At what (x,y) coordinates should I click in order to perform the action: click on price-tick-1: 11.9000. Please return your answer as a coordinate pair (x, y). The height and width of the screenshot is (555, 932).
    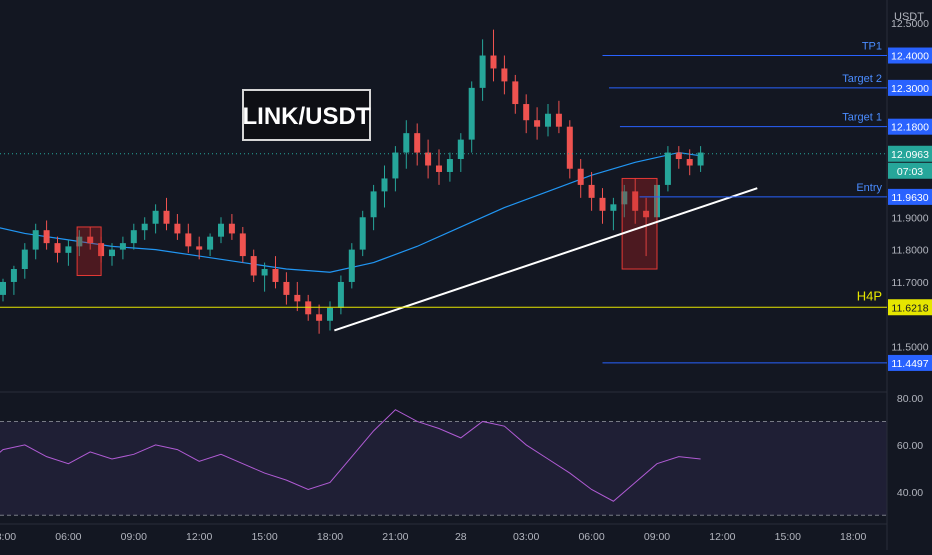
    Looking at the image, I should click on (909, 218).